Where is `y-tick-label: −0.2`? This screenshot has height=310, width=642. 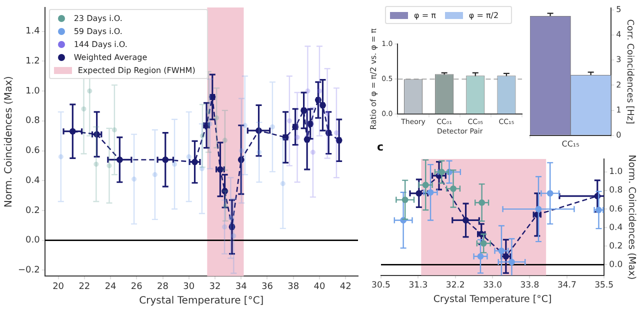
y-tick-label: −0.2 is located at coordinates (29, 271).